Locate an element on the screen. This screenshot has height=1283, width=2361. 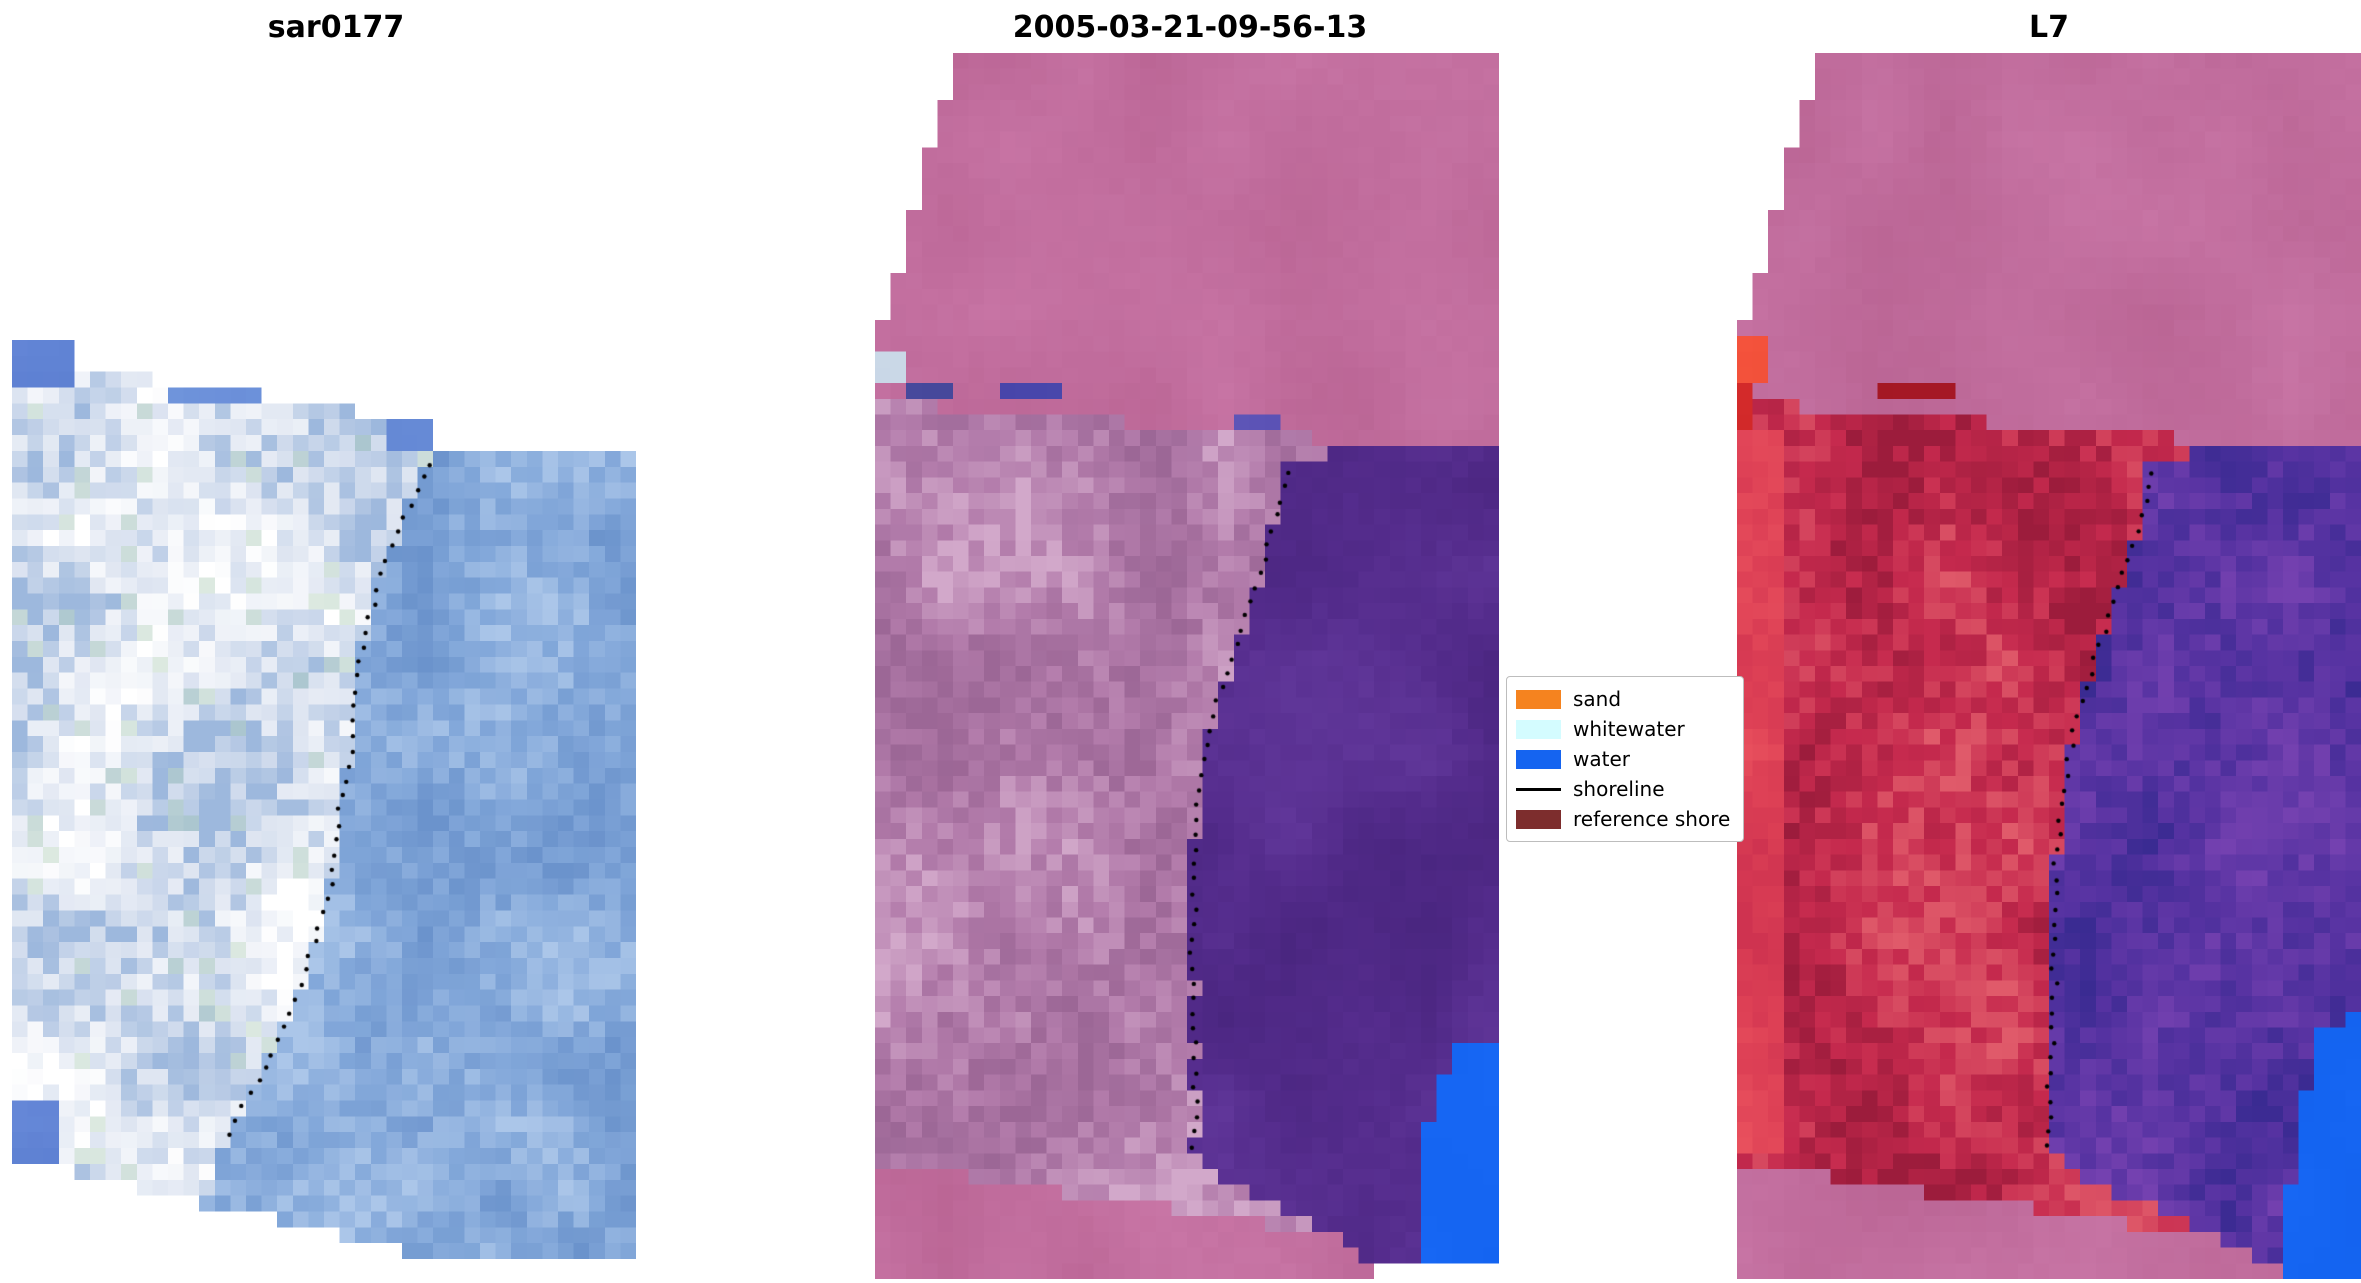
sand-swatch is located at coordinates (1538, 699).